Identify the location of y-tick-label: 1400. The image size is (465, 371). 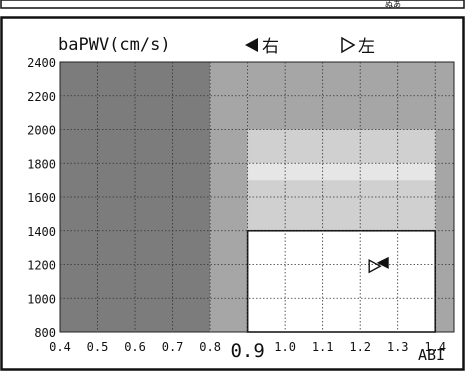
(41, 232).